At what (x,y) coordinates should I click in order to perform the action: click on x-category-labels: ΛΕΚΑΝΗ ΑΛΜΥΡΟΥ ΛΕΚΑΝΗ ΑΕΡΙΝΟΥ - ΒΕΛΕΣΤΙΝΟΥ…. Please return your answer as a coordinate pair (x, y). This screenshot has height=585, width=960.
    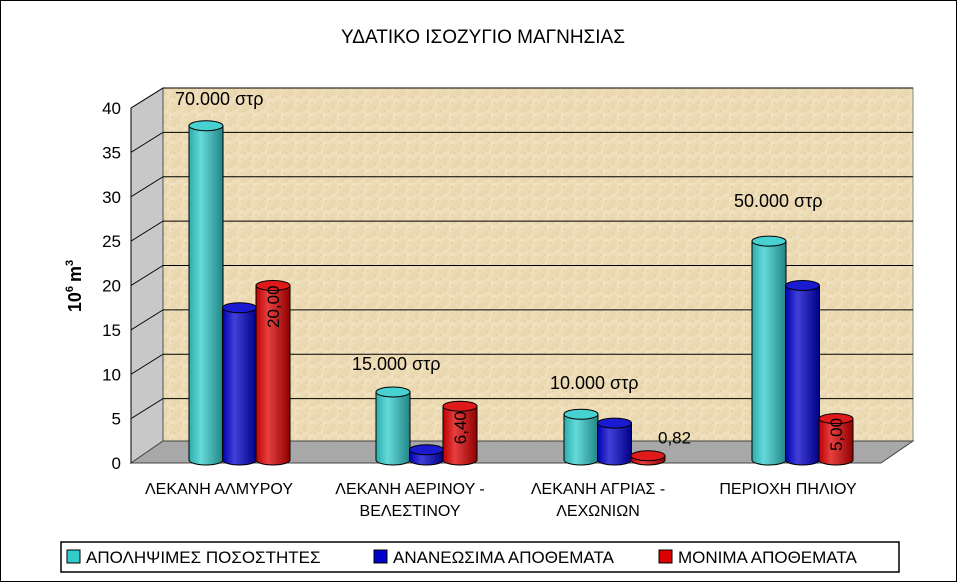
    Looking at the image, I should click on (501, 500).